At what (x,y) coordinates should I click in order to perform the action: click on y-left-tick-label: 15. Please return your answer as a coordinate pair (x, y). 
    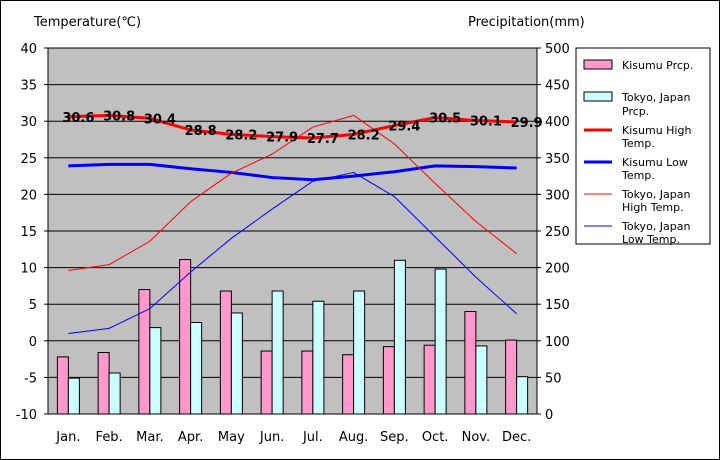
    Looking at the image, I should click on (28, 232).